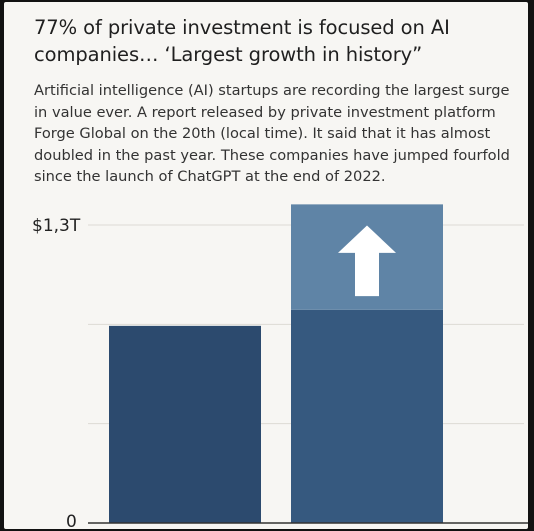 The image size is (534, 531). I want to click on up-arrow-icon, so click(367, 261).